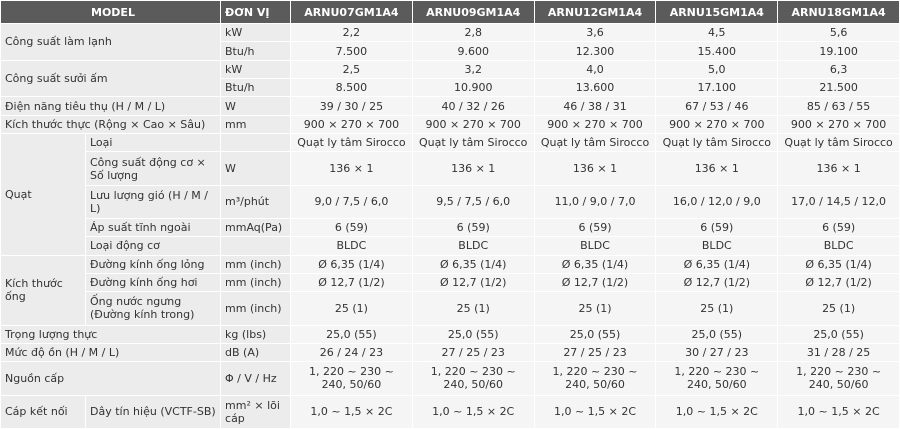  Describe the element at coordinates (153, 143) in the screenshot. I see `row-sublabel: Loại` at that location.